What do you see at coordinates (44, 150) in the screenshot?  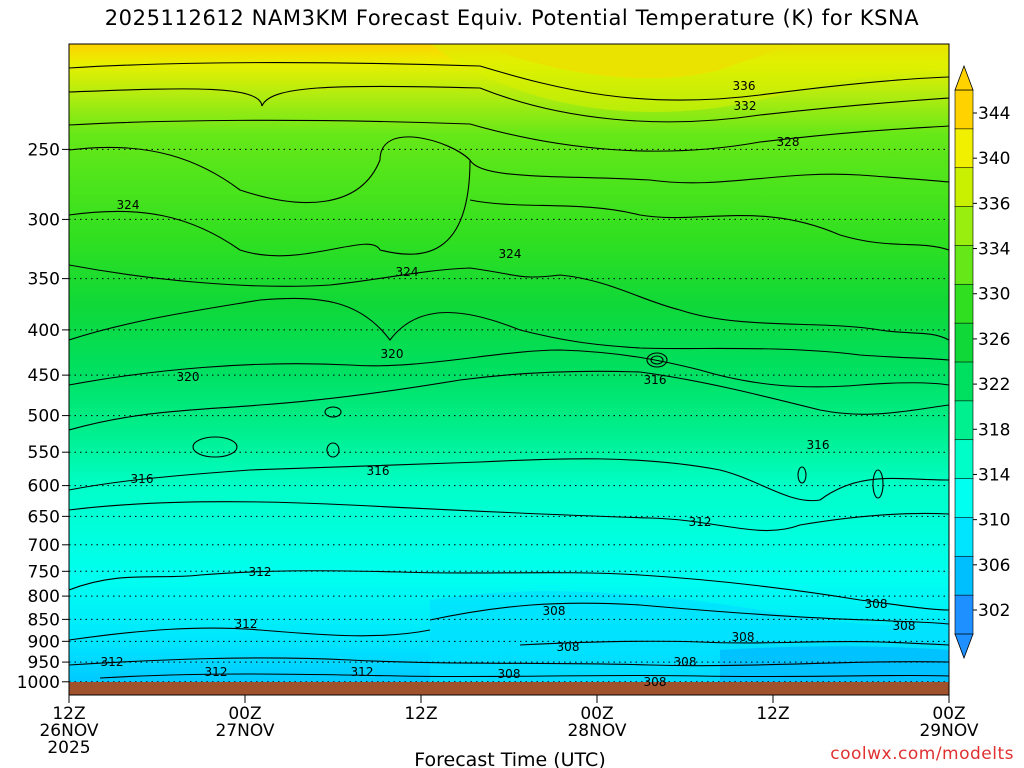 I see `y-tick-label: 250` at bounding box center [44, 150].